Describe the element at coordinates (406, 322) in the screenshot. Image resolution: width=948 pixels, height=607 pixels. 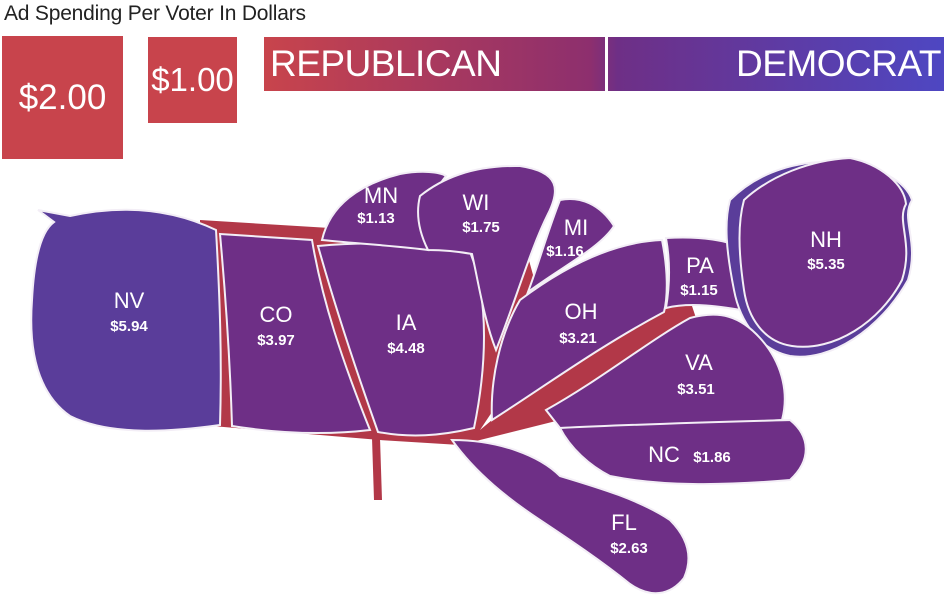
I see `state-ia-label: IA` at that location.